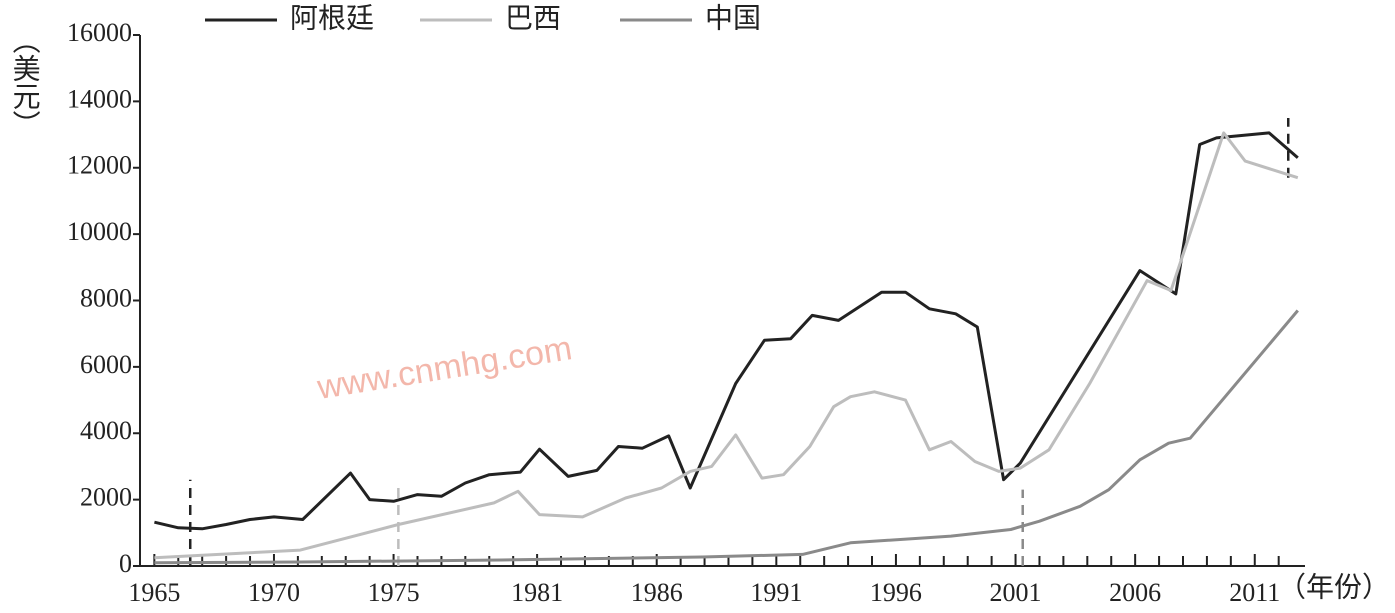  What do you see at coordinates (106, 364) in the screenshot?
I see `y-tick-label: 6000` at bounding box center [106, 364].